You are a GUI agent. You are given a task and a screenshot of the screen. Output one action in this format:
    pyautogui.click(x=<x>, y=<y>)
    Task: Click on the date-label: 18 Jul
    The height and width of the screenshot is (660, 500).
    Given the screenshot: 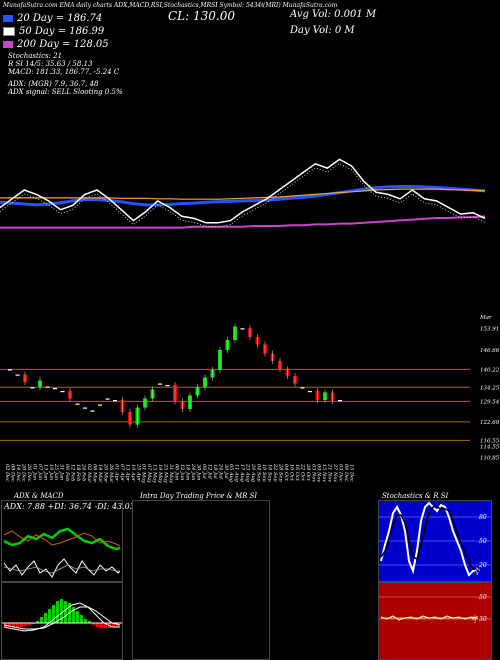 What is the action you would take?
    pyautogui.click(x=215, y=471)
    